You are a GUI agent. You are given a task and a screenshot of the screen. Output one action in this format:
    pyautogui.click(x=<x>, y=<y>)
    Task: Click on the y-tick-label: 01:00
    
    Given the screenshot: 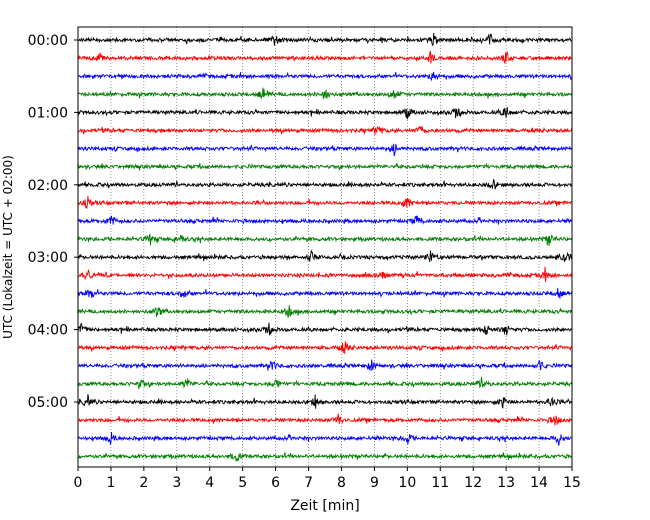 What is the action you would take?
    pyautogui.click(x=48, y=113)
    